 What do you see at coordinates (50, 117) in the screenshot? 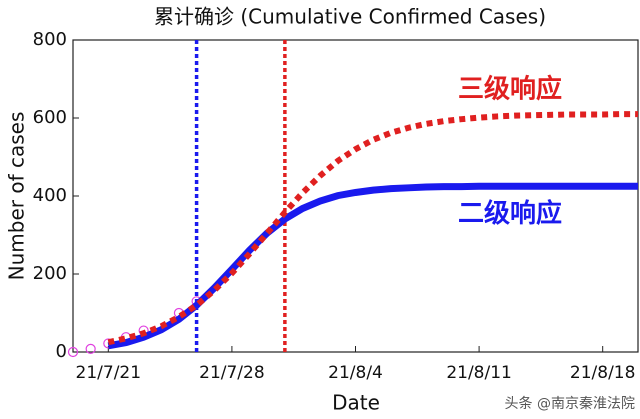
I see `y-tick-label: 600` at bounding box center [50, 117].